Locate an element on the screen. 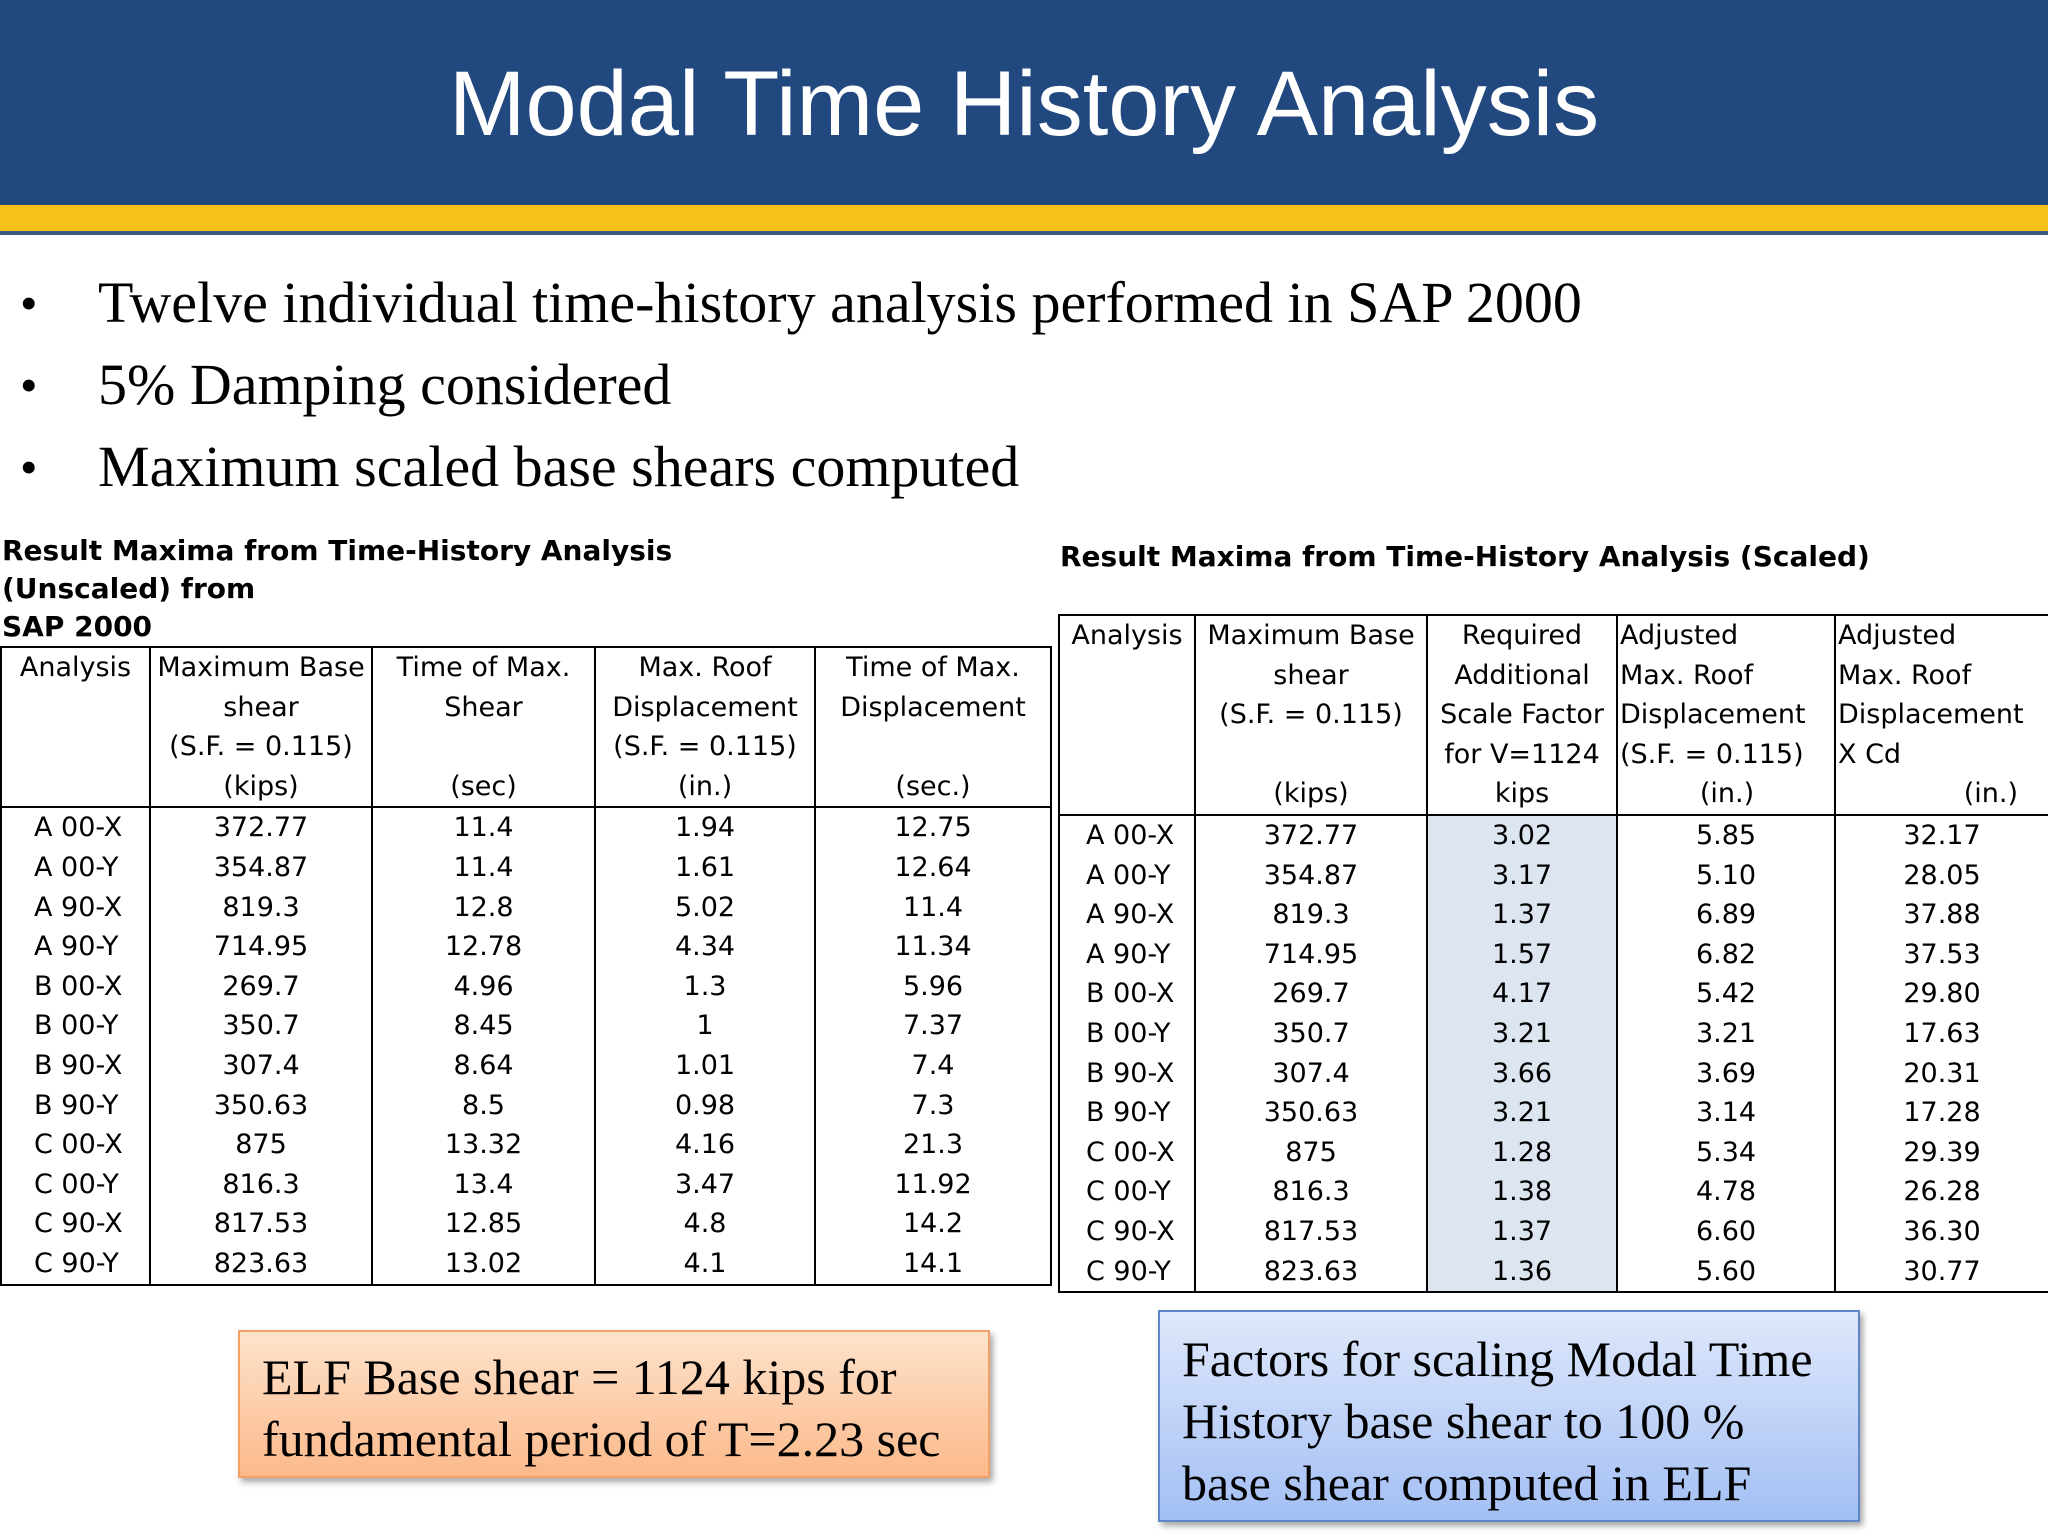  value-cell: 3.14 is located at coordinates (1726, 1113).